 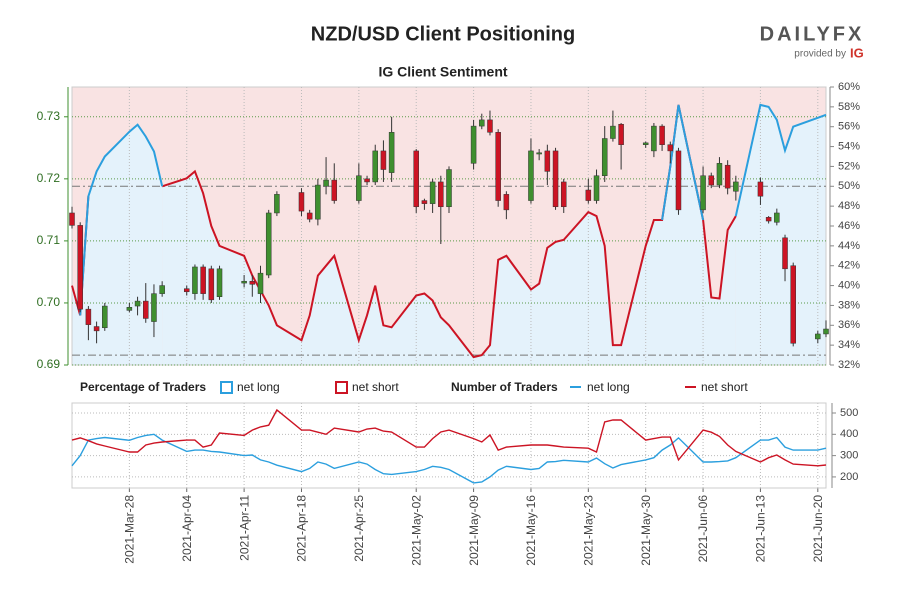 What do you see at coordinates (849, 413) in the screenshot?
I see `y-tick-label: 500` at bounding box center [849, 413].